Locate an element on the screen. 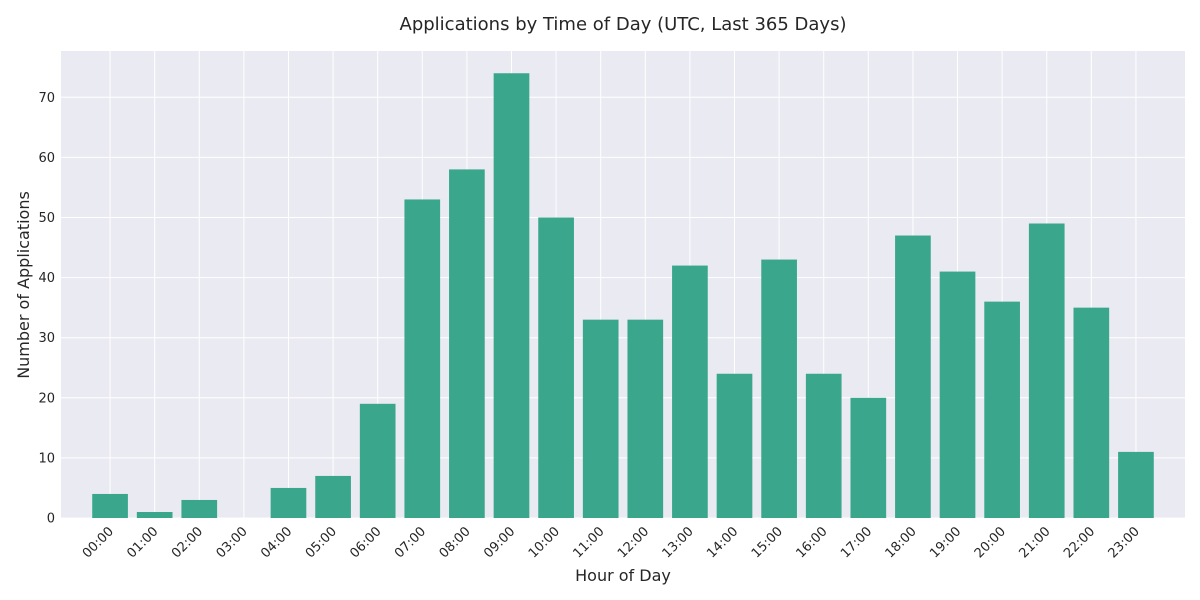  x-tick-label: 21:00 is located at coordinates (1034, 542).